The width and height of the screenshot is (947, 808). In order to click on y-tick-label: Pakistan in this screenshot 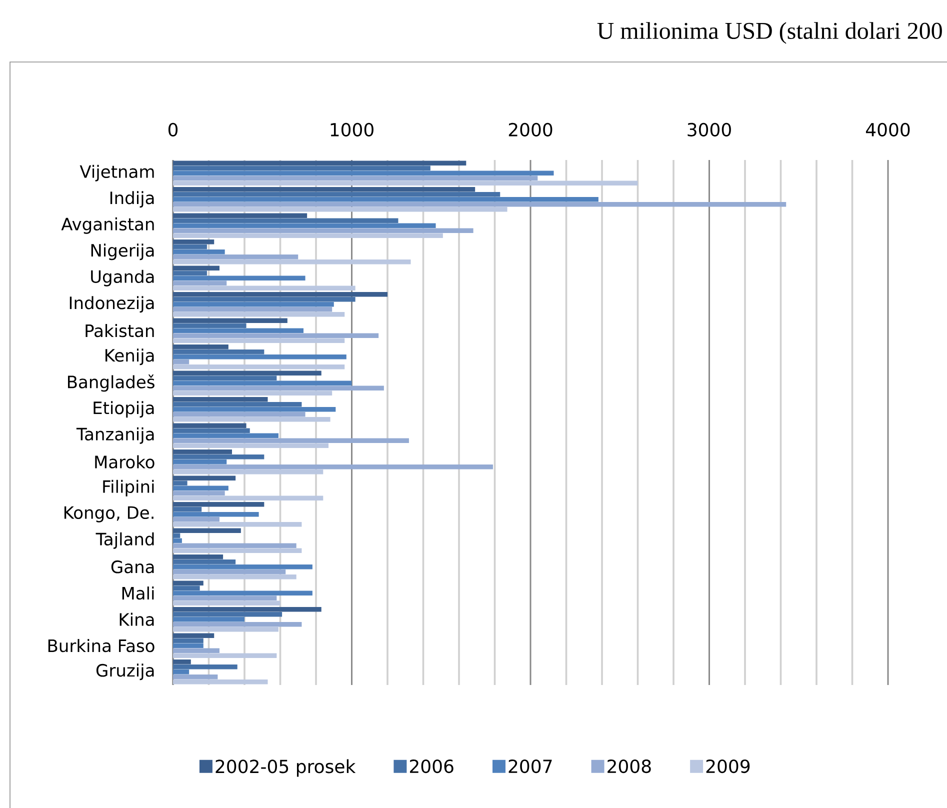, I will do `click(120, 331)`.